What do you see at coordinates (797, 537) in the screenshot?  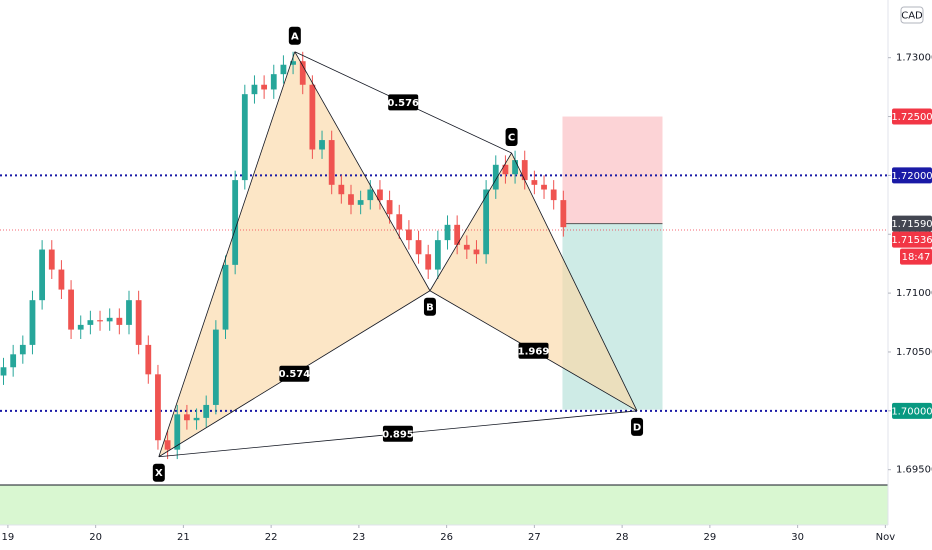 I see `x-tick-label: 30` at bounding box center [797, 537].